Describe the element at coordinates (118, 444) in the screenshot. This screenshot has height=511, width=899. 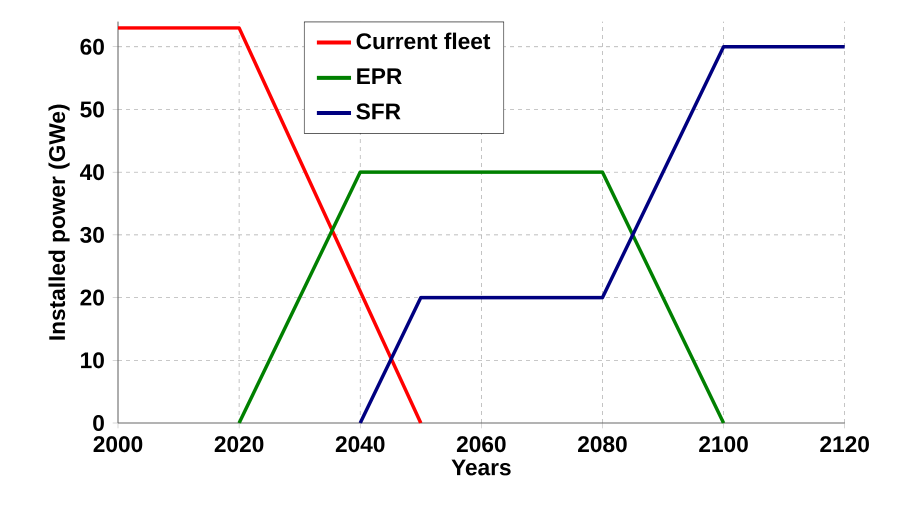
I see `x-tick-label: 2000` at that location.